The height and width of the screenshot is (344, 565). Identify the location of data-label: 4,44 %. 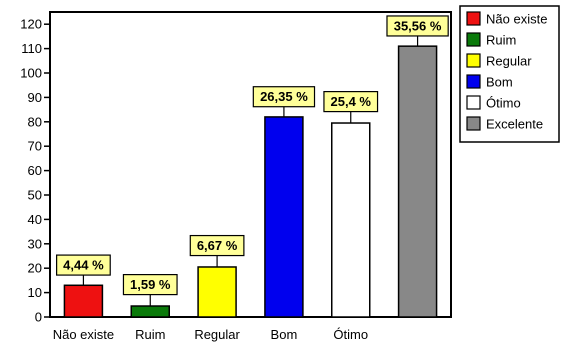
(83, 265).